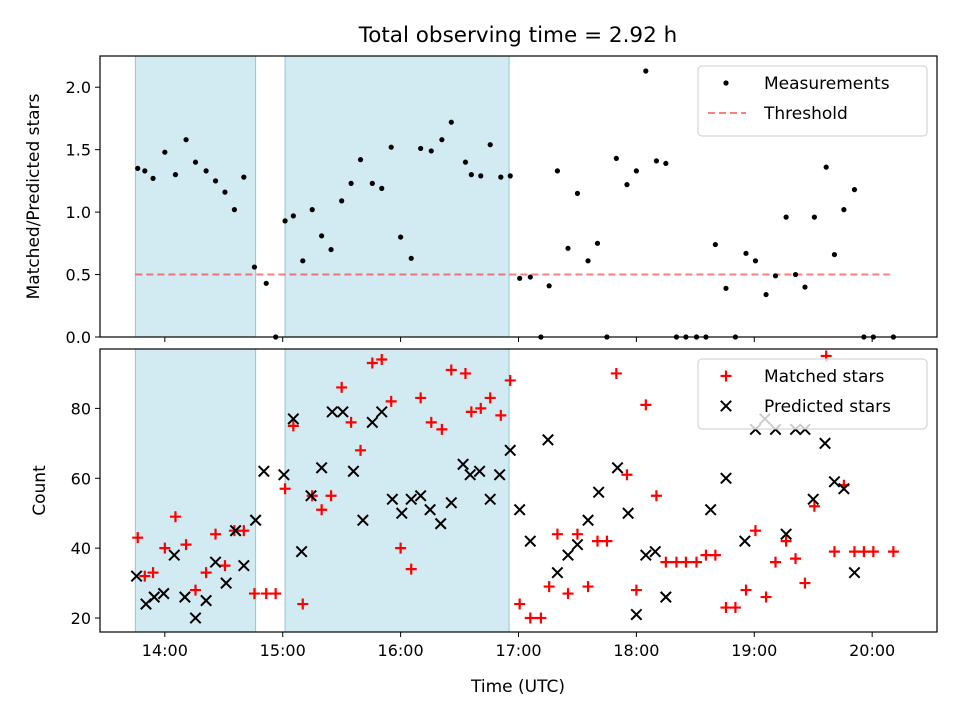 This screenshot has width=960, height=720. Describe the element at coordinates (726, 406) in the screenshot. I see `count-legend-swatch` at that location.